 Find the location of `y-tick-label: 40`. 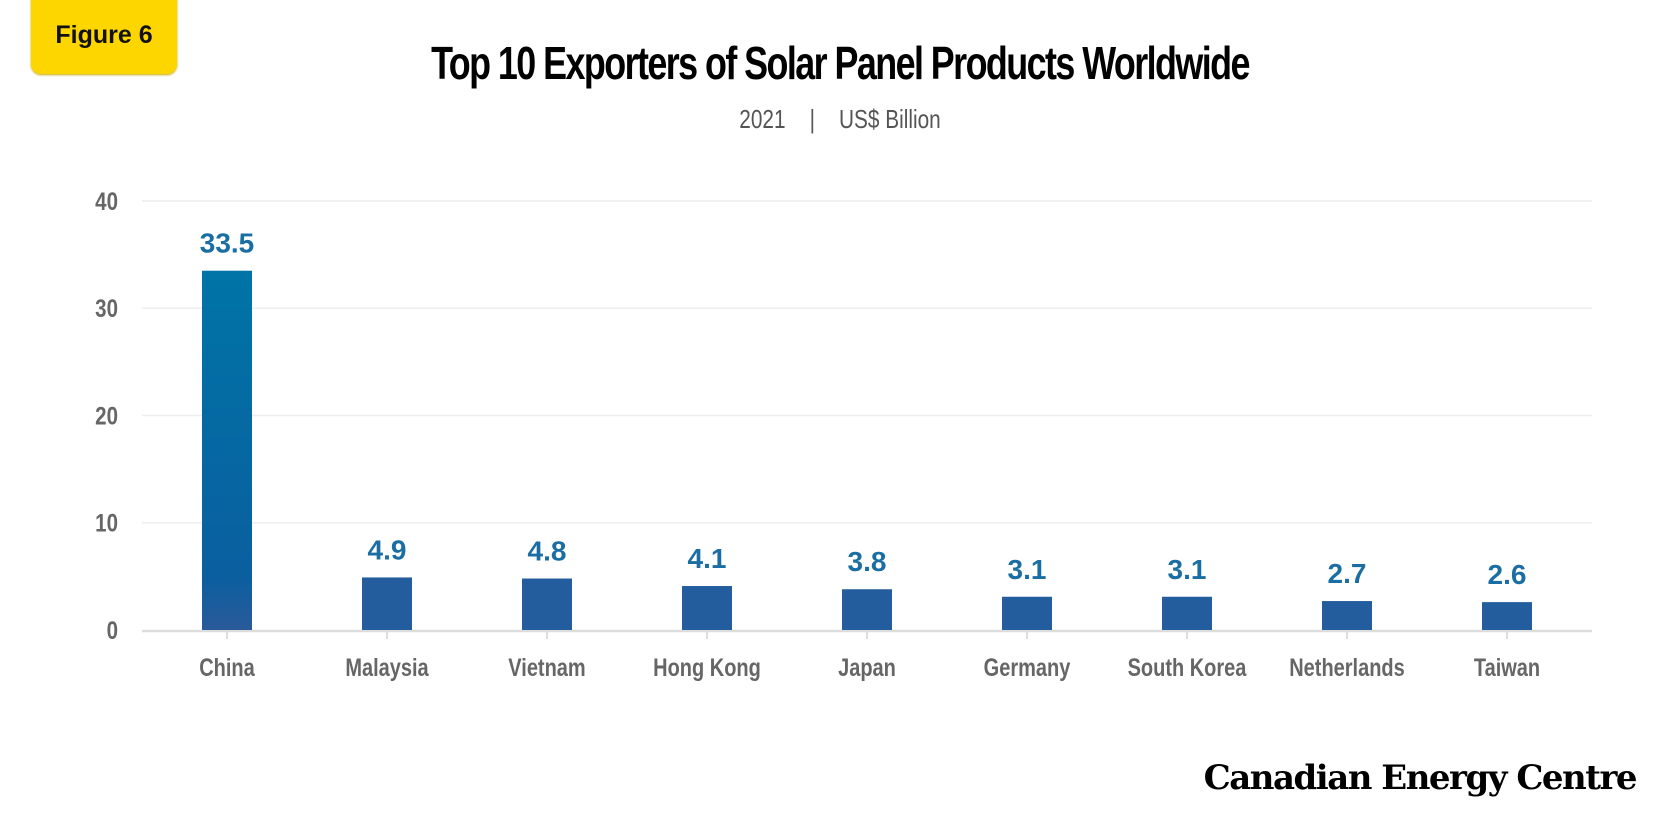

y-tick-label: 40 is located at coordinates (106, 201).